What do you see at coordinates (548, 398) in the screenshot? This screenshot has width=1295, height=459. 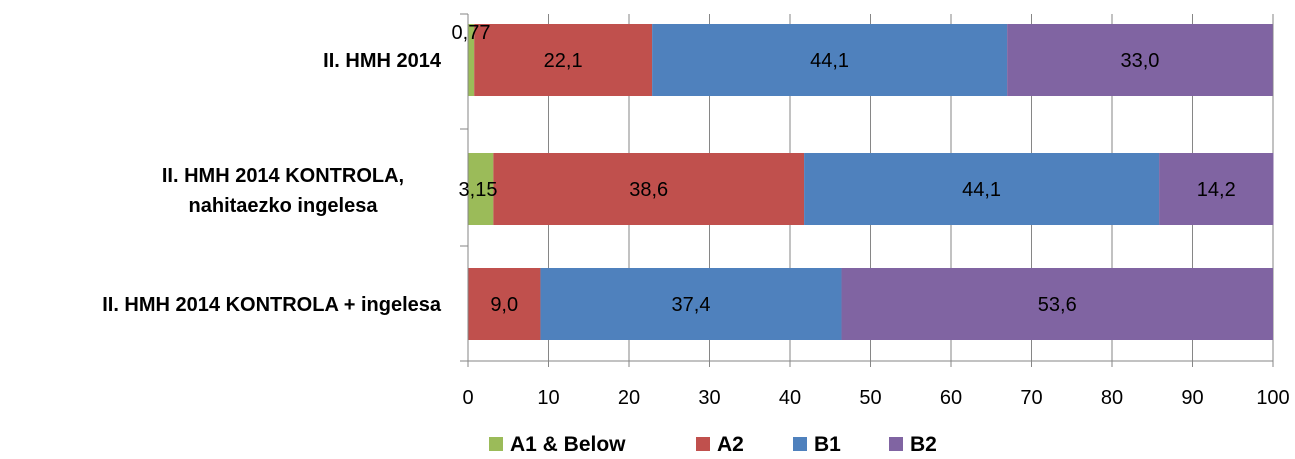 I see `x-tick-label: 10` at bounding box center [548, 398].